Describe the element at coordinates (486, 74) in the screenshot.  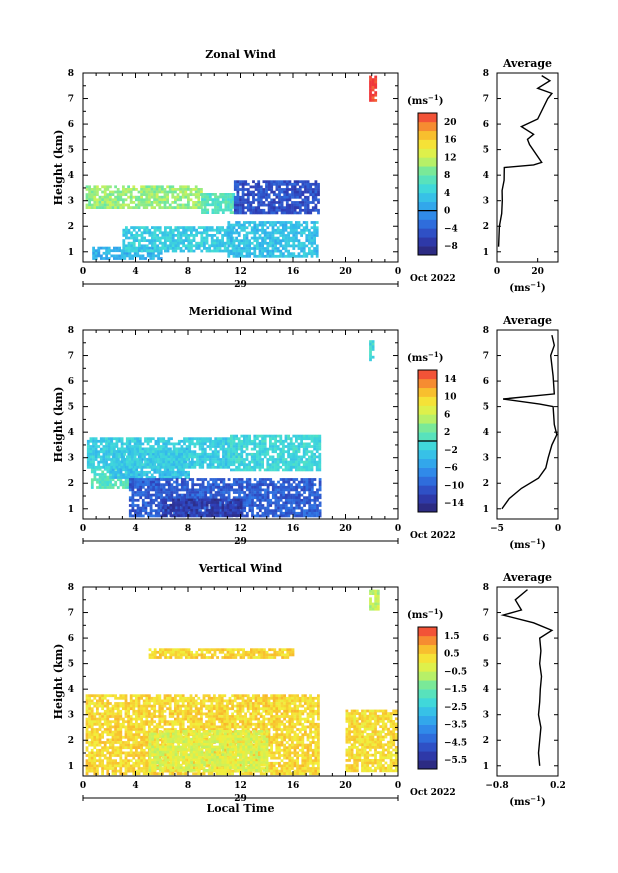
I see `average-y-tick-label: 8` at that location.